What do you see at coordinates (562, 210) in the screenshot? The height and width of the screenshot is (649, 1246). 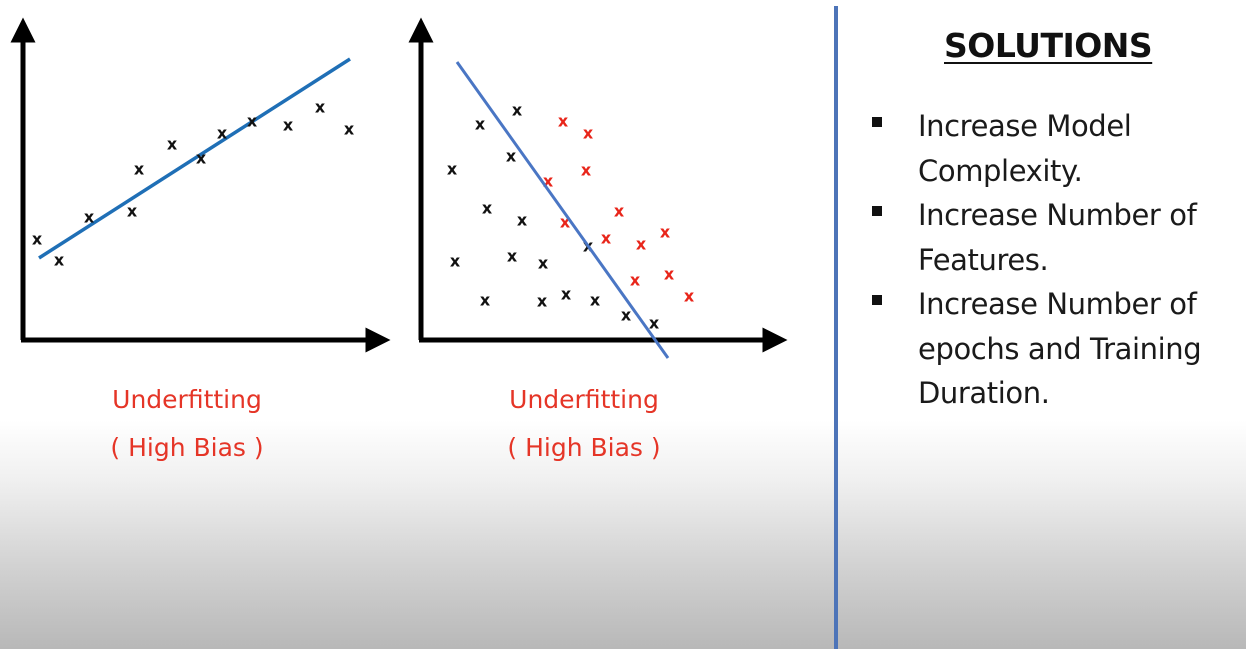 I see `right-plot-decision-line` at bounding box center [562, 210].